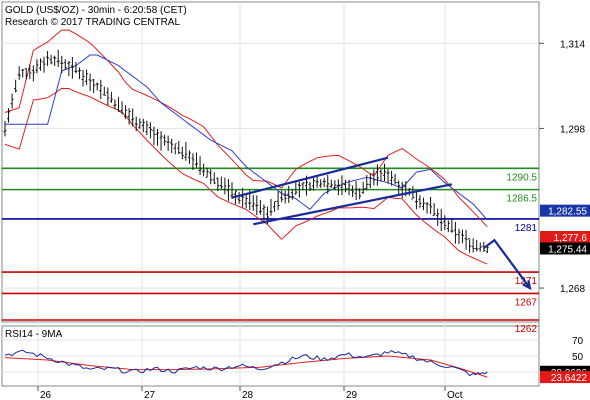  I want to click on rsi-layer, so click(246, 363).